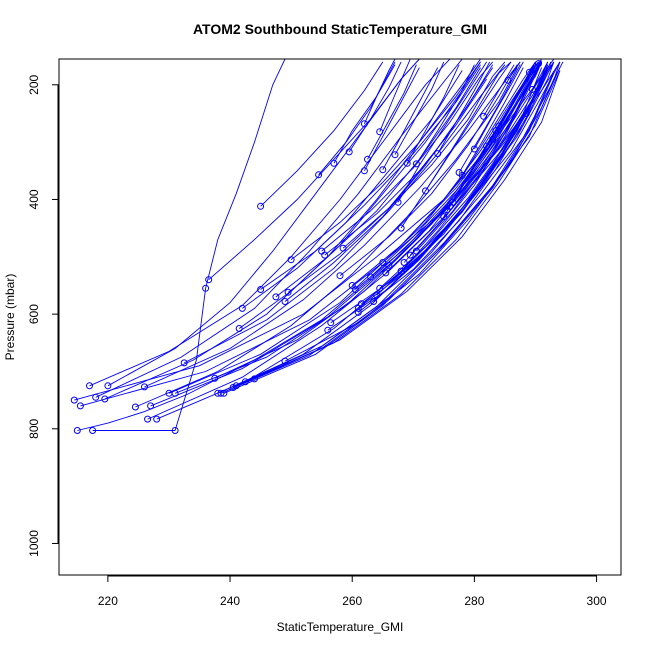  Describe the element at coordinates (340, 29) in the screenshot. I see `chart-title: ATOM2 Southbound StaticTemperature_GMI` at that location.